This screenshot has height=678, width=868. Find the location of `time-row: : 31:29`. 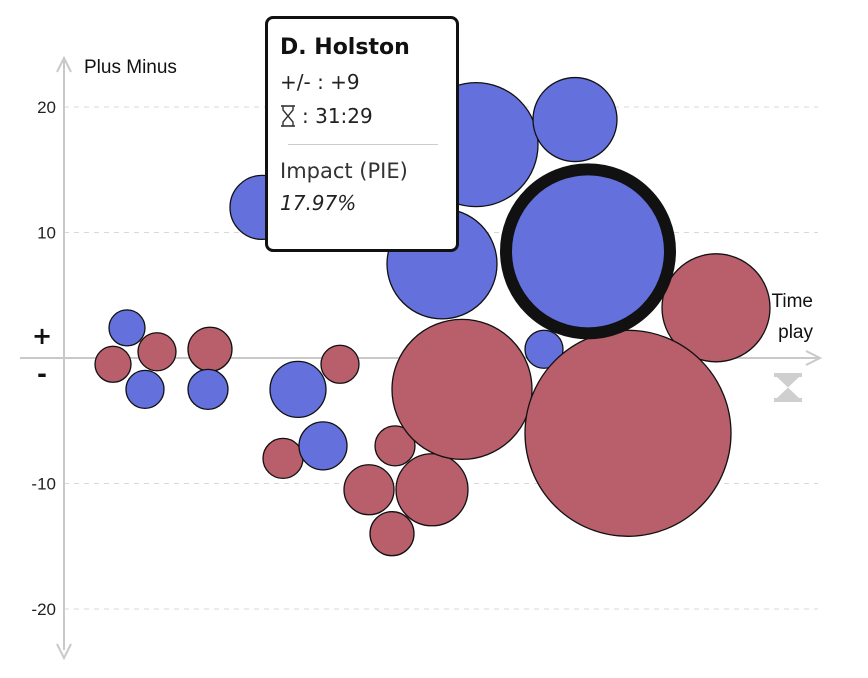

time-row: : 31:29 is located at coordinates (368, 116).